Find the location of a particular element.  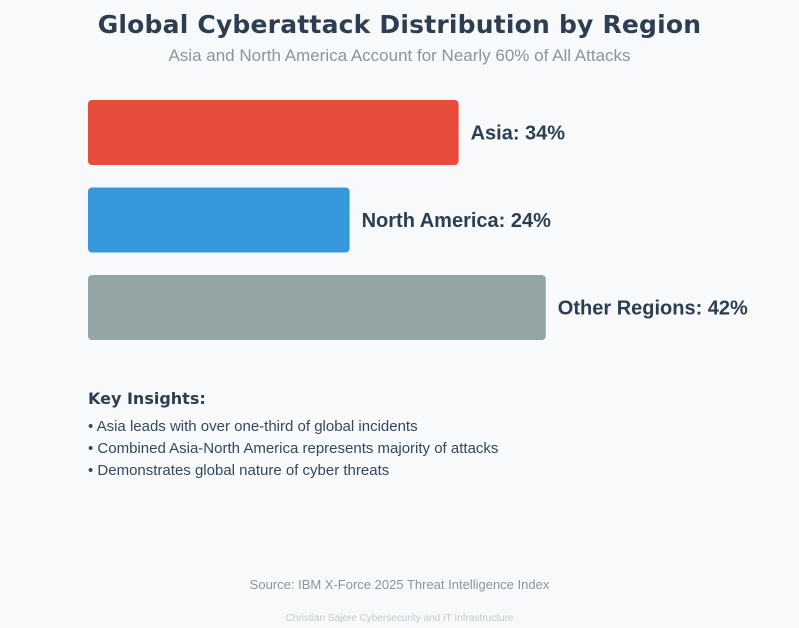

insights-heading: Key Insights: is located at coordinates (147, 398).